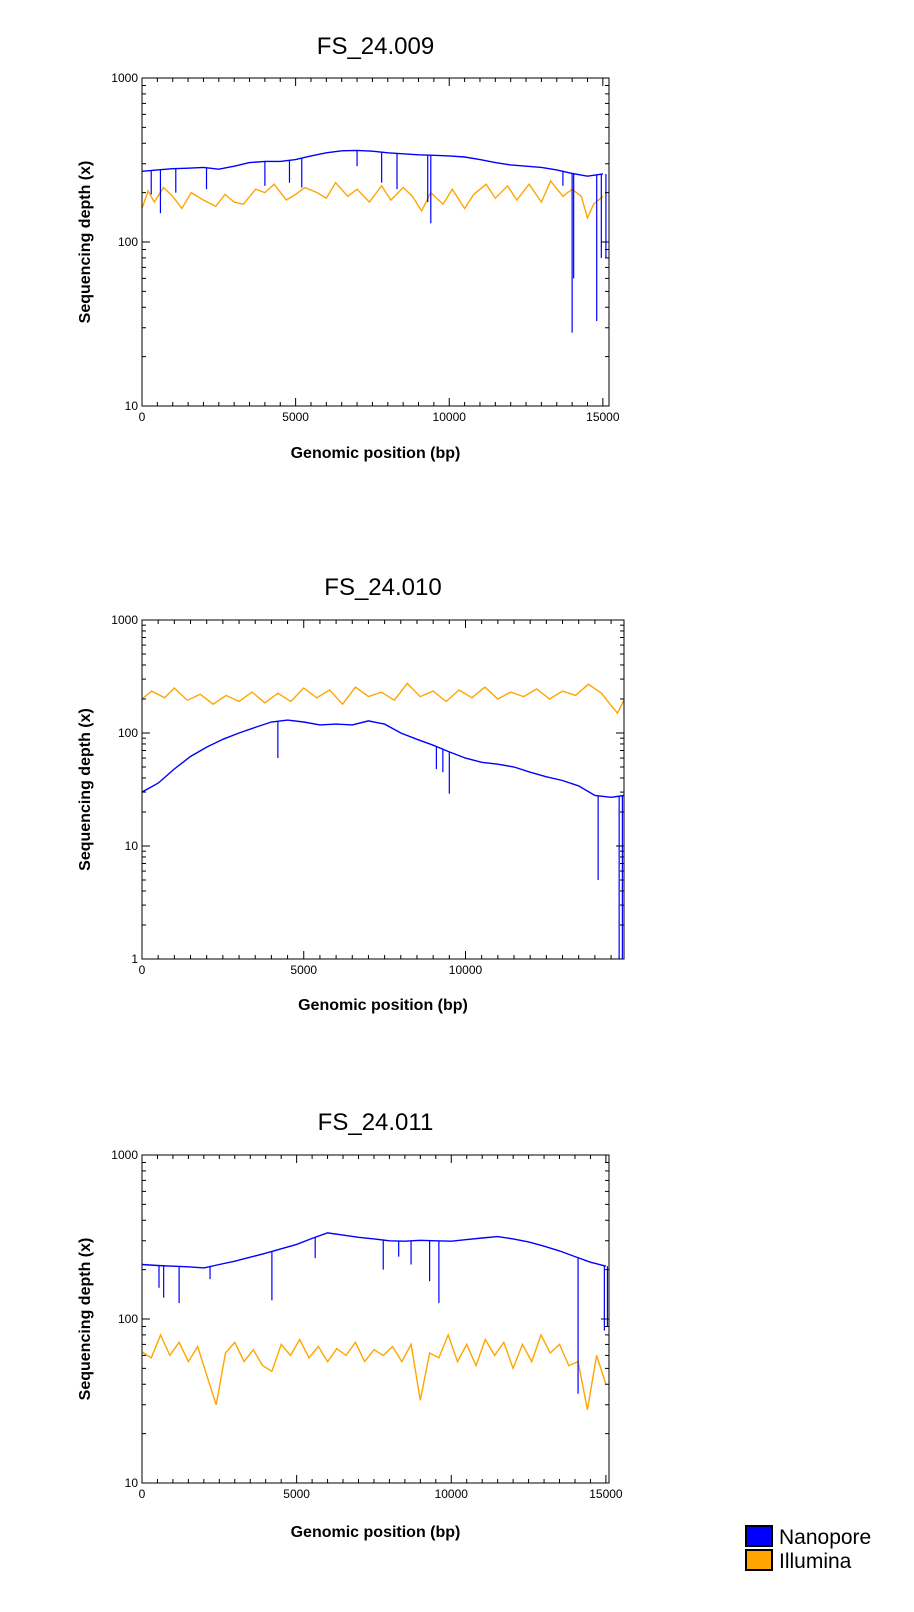 The width and height of the screenshot is (914, 1612). Describe the element at coordinates (759, 1536) in the screenshot. I see `legend-swatch-nanopore` at that location.